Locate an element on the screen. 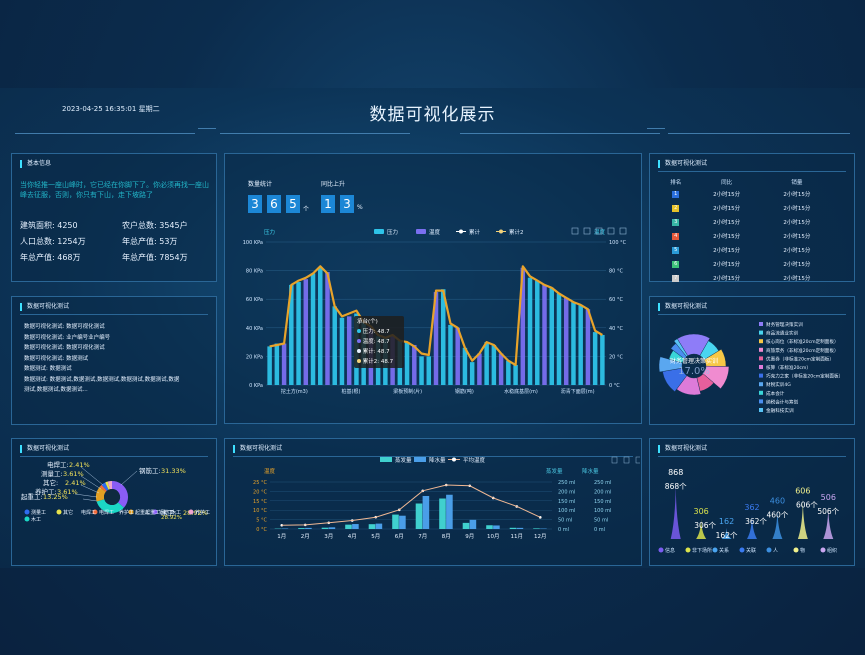  table-header-row: 排名 同比 销量 is located at coordinates (746, 181).